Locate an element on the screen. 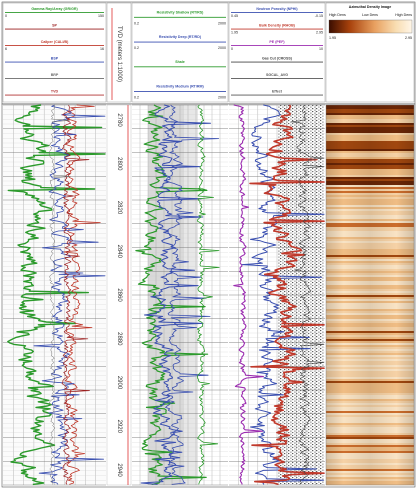 Image resolution: width=417 pixels, height=489 pixels. depth-label: 2880 is located at coordinates (119, 339).